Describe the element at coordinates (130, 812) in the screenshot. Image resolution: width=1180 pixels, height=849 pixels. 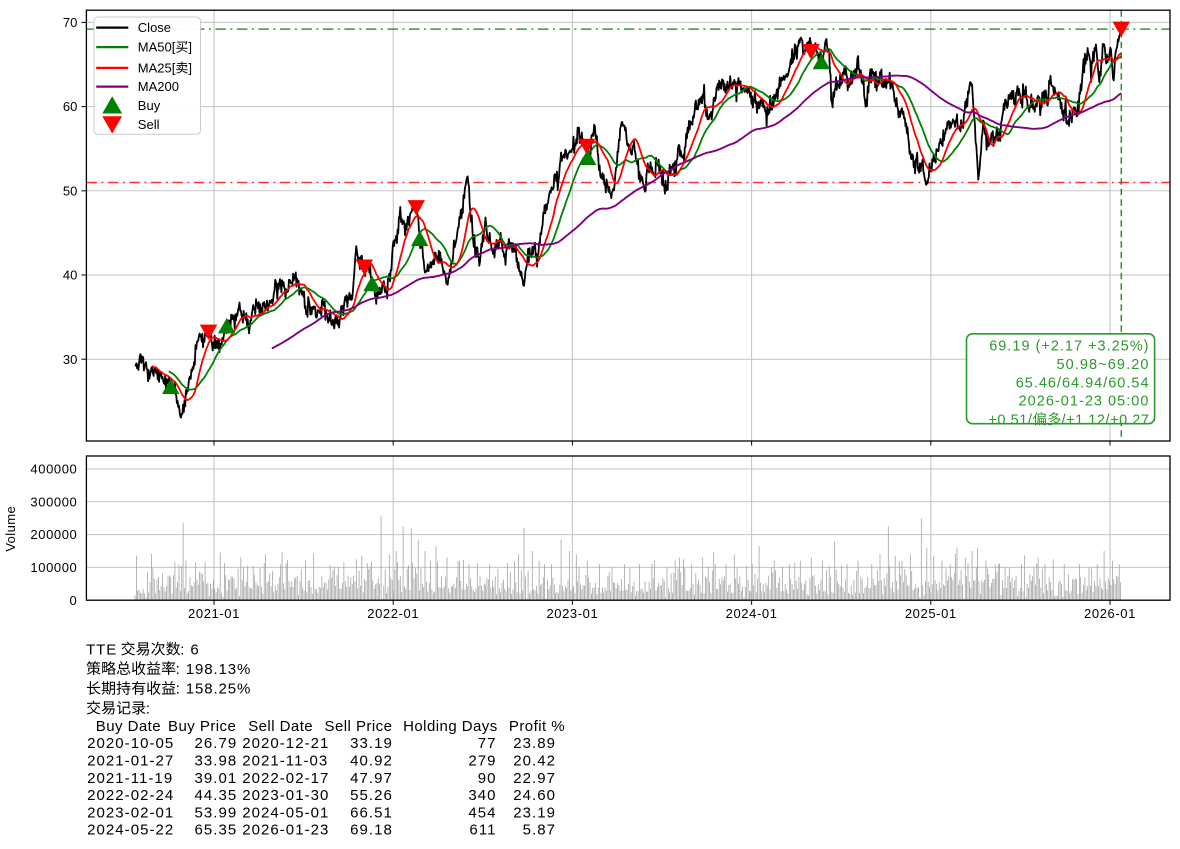
I see `svg-text: 2023-02-01` at that location.